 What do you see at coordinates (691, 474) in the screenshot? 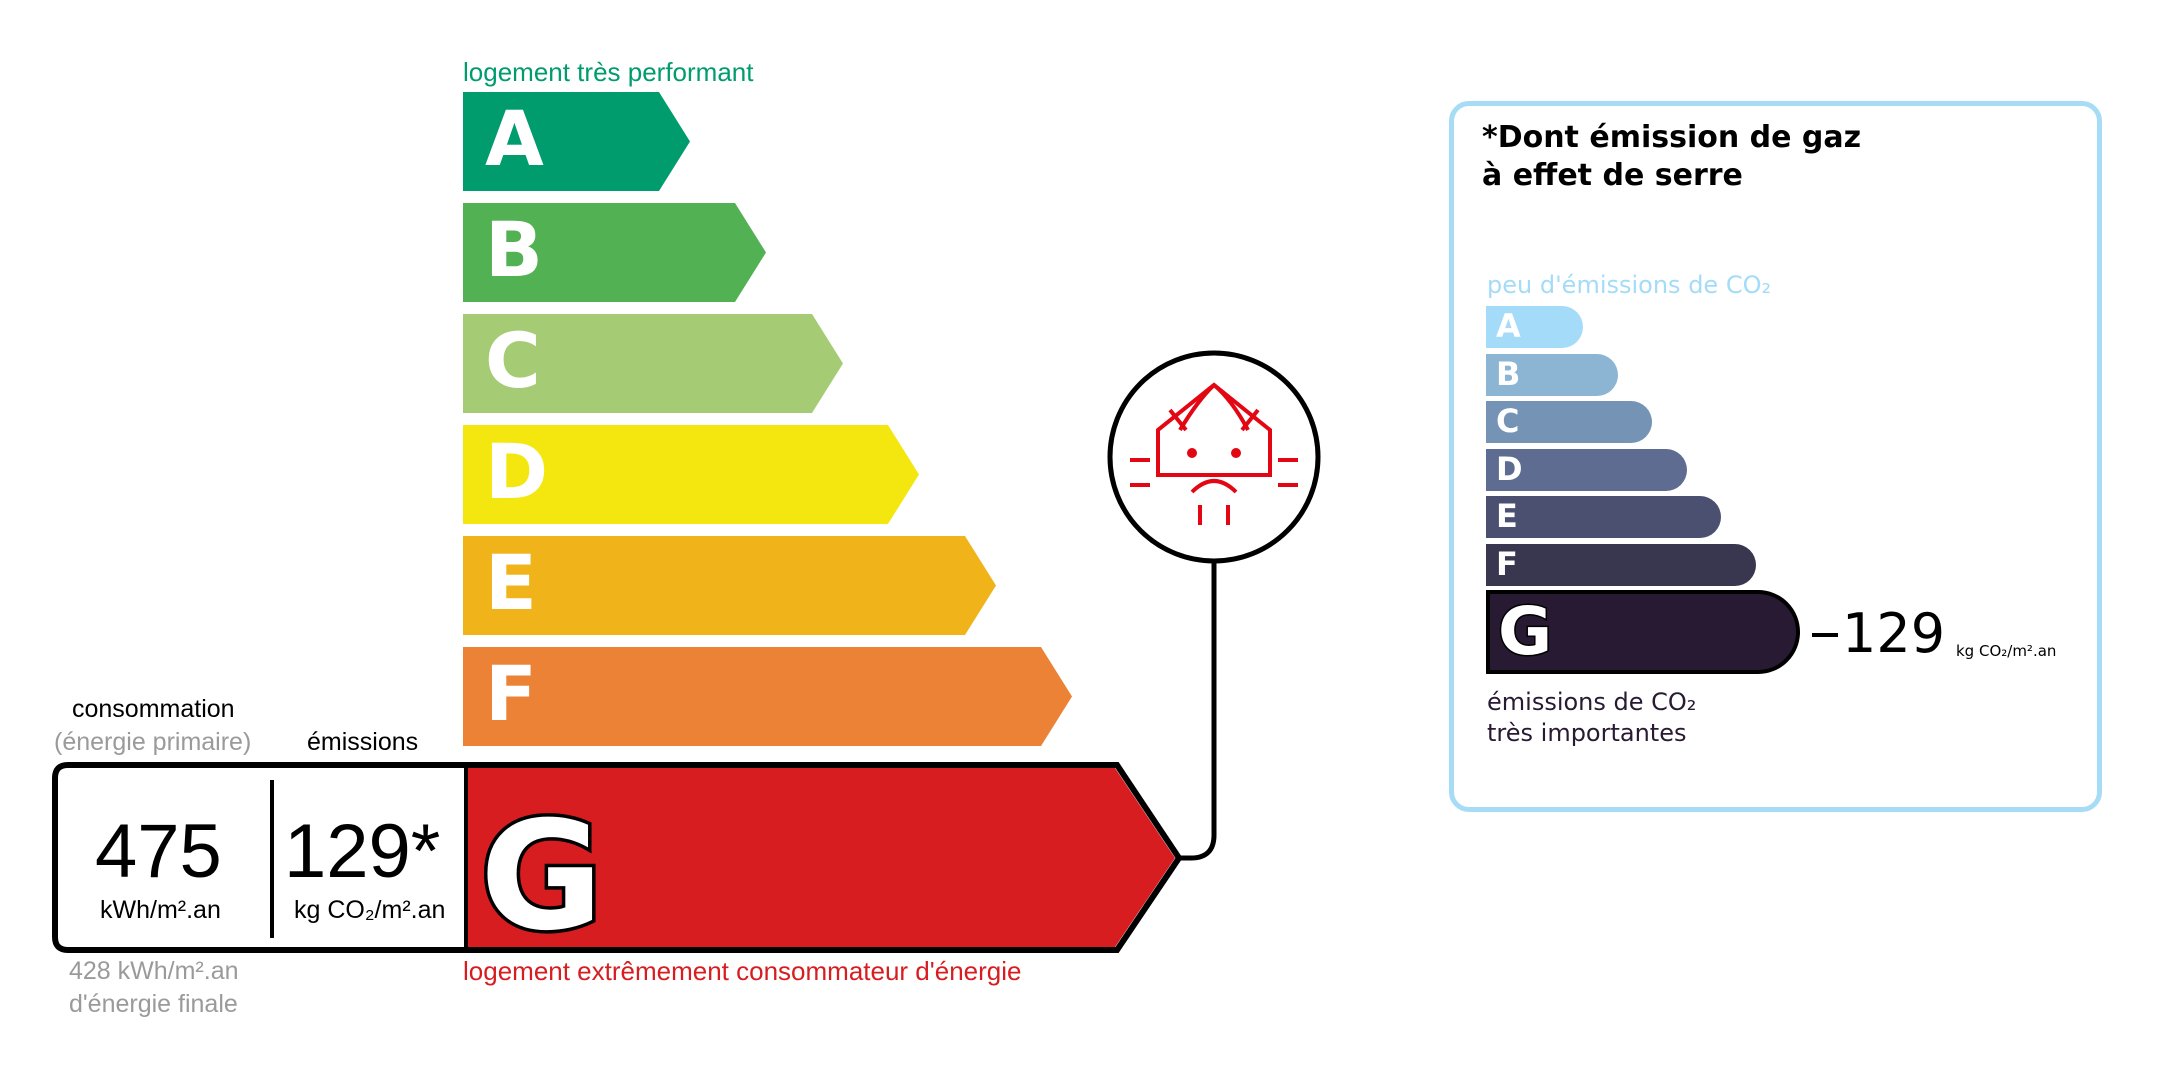
I see `energy-class-bar-d: D` at bounding box center [691, 474].